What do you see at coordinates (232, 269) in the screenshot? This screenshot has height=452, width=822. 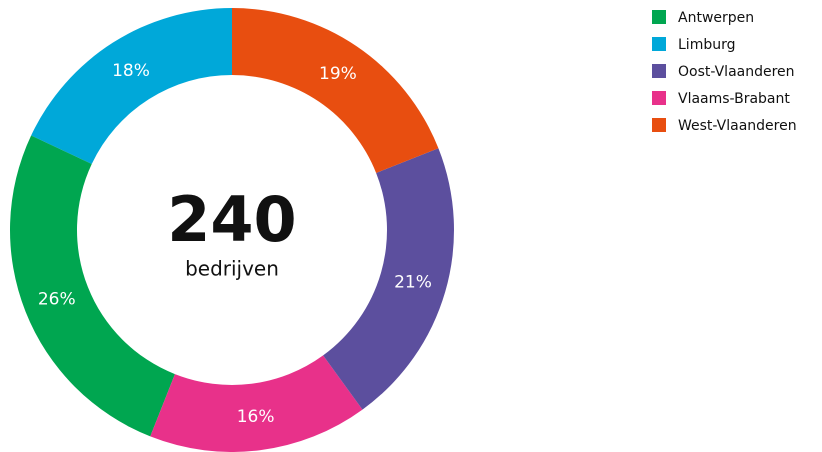 I see `center-caption: bedrijven` at bounding box center [232, 269].